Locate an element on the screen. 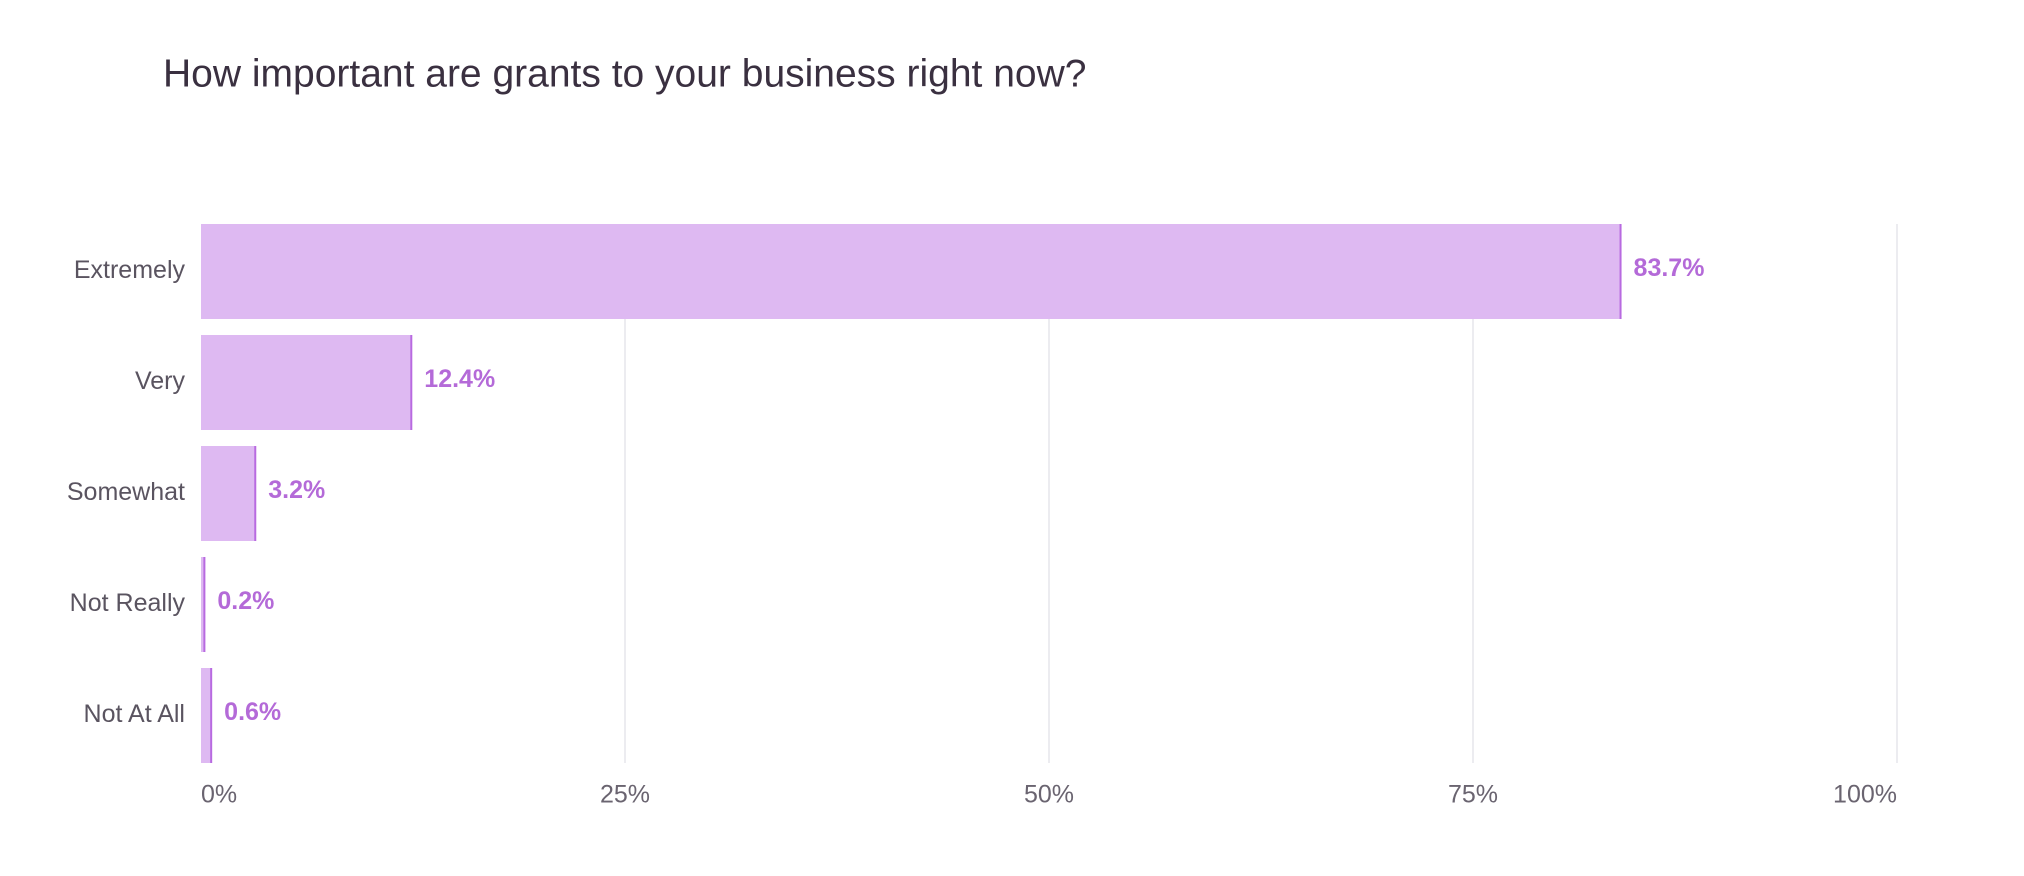 Image resolution: width=2024 pixels, height=876 pixels. value-label: 0.6% is located at coordinates (252, 712).